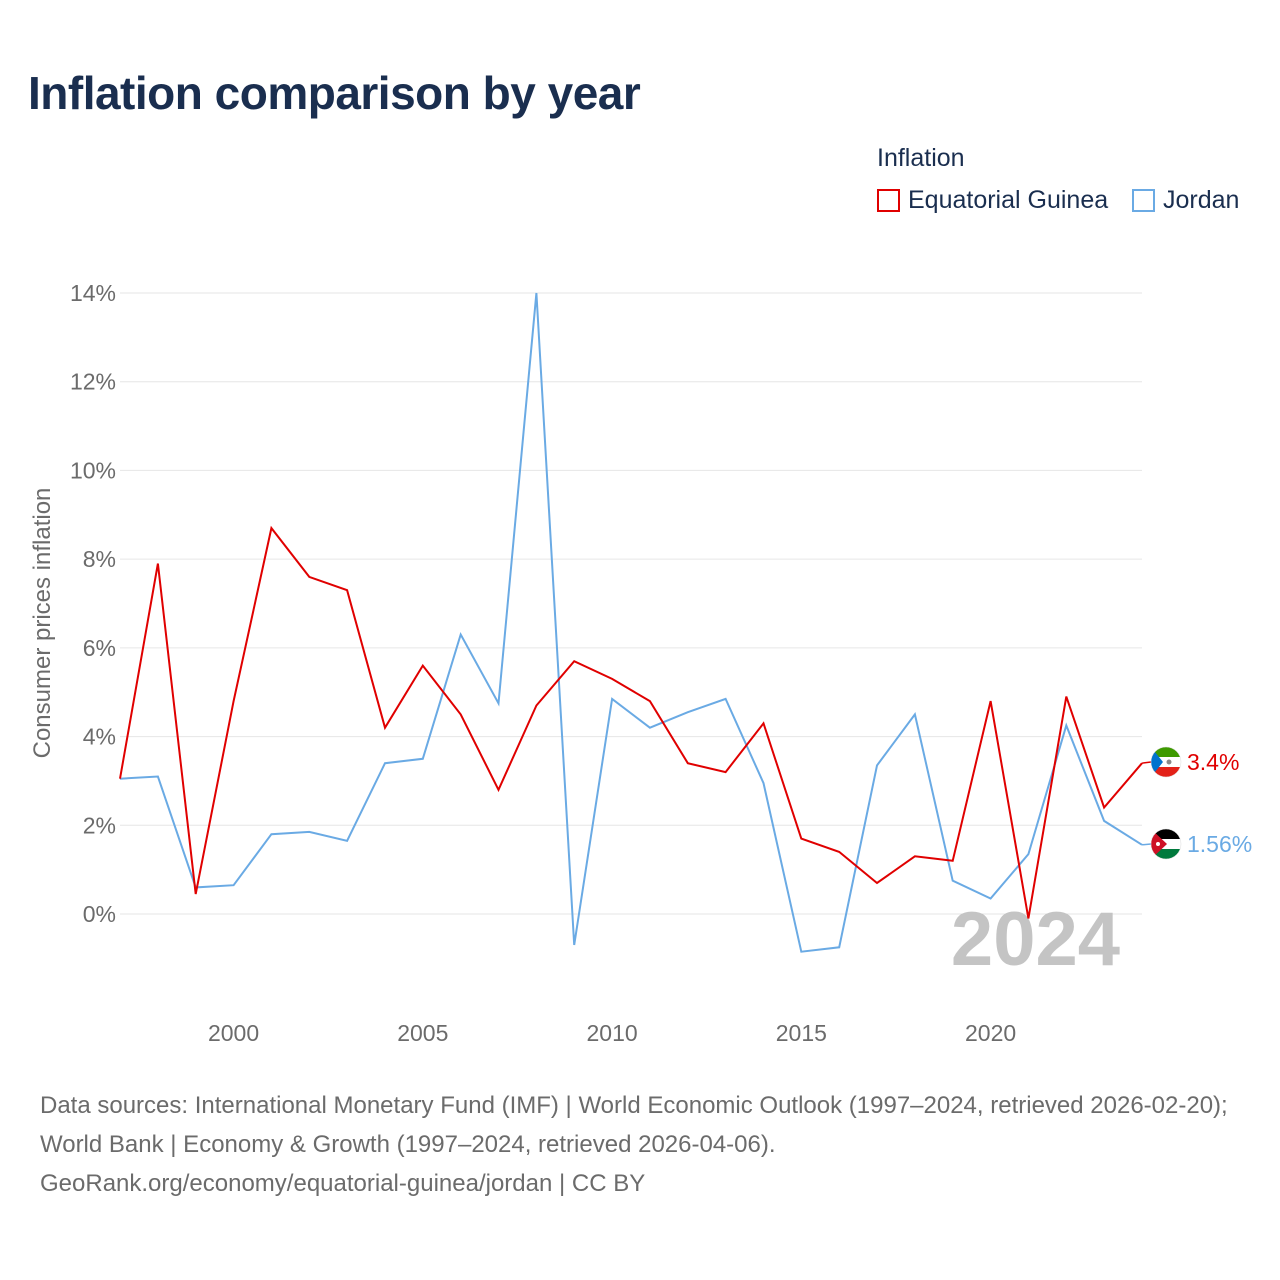 This screenshot has height=1280, width=1280. I want to click on x-tick-label: 2000, so click(233, 1033).